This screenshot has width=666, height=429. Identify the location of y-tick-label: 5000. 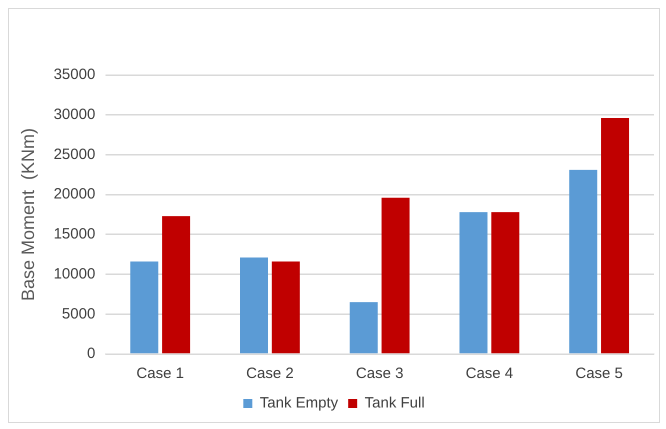
(79, 313).